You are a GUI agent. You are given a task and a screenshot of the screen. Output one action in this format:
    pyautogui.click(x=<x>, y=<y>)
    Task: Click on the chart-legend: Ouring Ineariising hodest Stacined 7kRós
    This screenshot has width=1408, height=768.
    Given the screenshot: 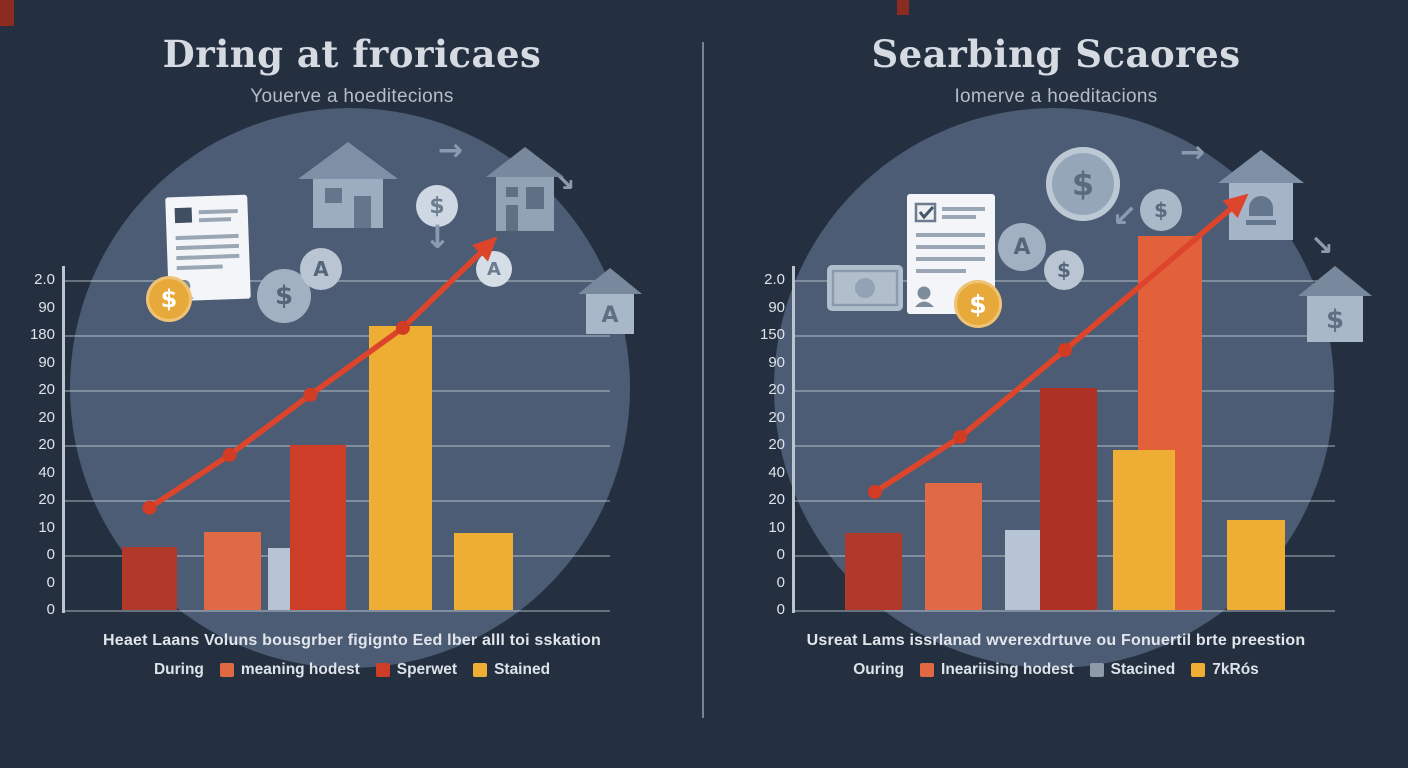 What is the action you would take?
    pyautogui.click(x=1056, y=670)
    